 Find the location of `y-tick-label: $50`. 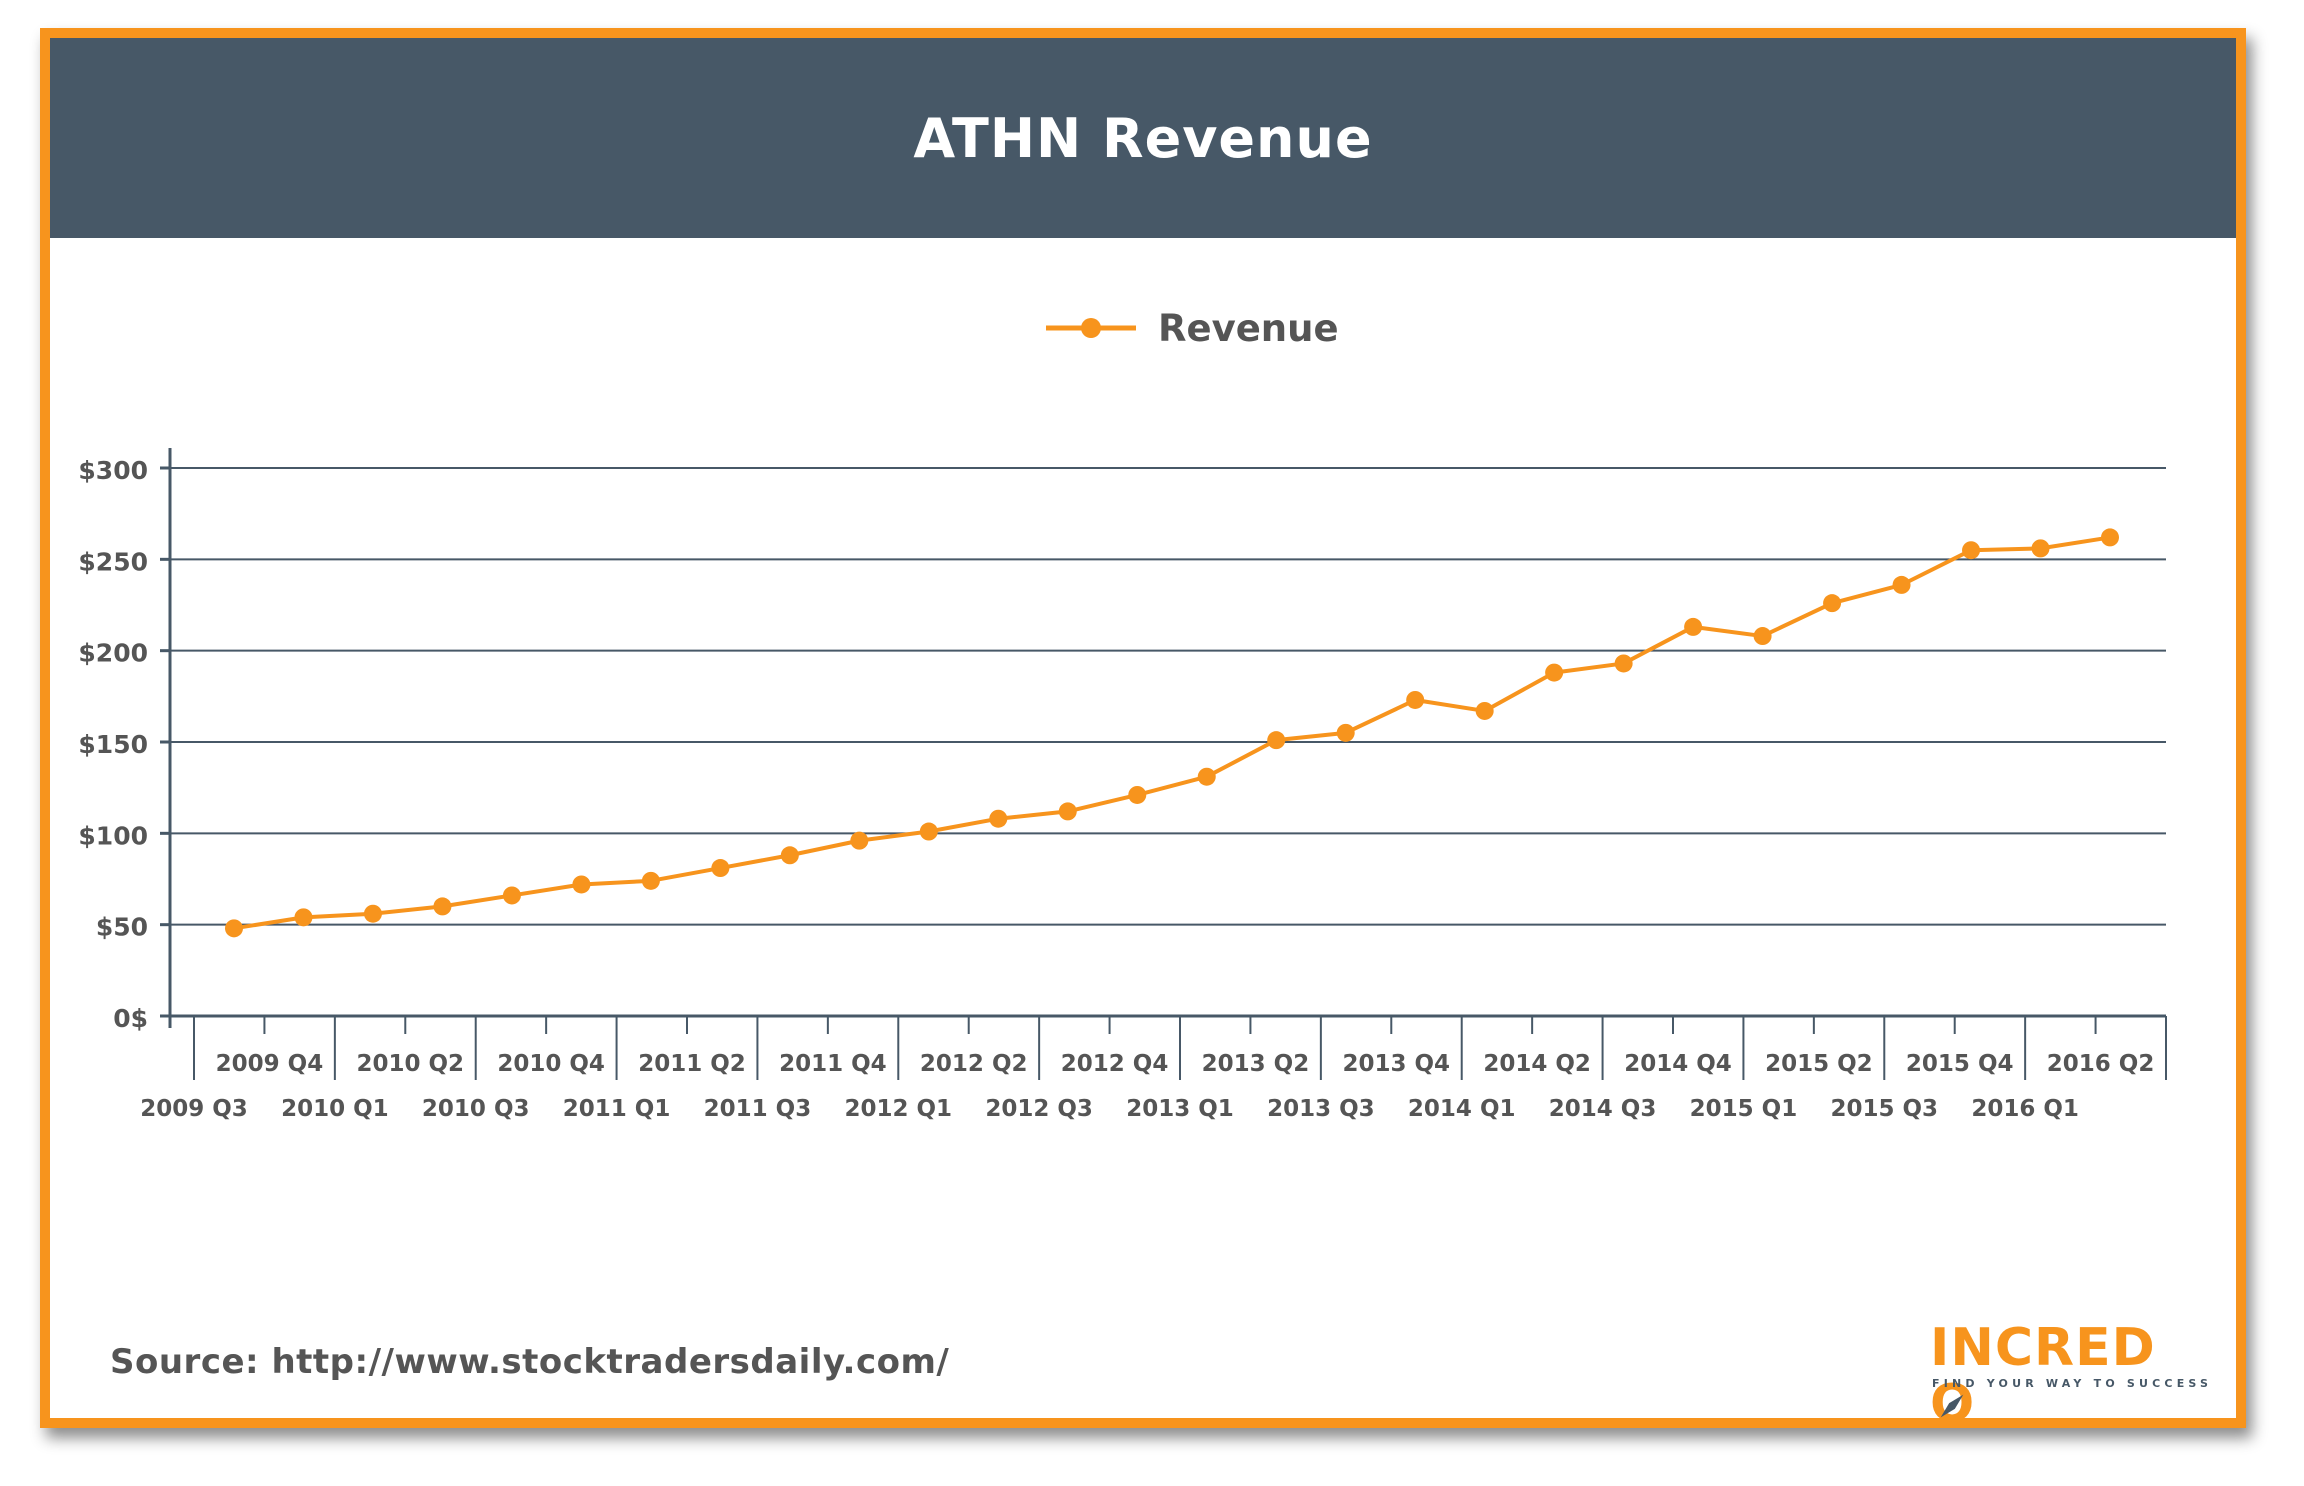

y-tick-label: $50 is located at coordinates (122, 927).